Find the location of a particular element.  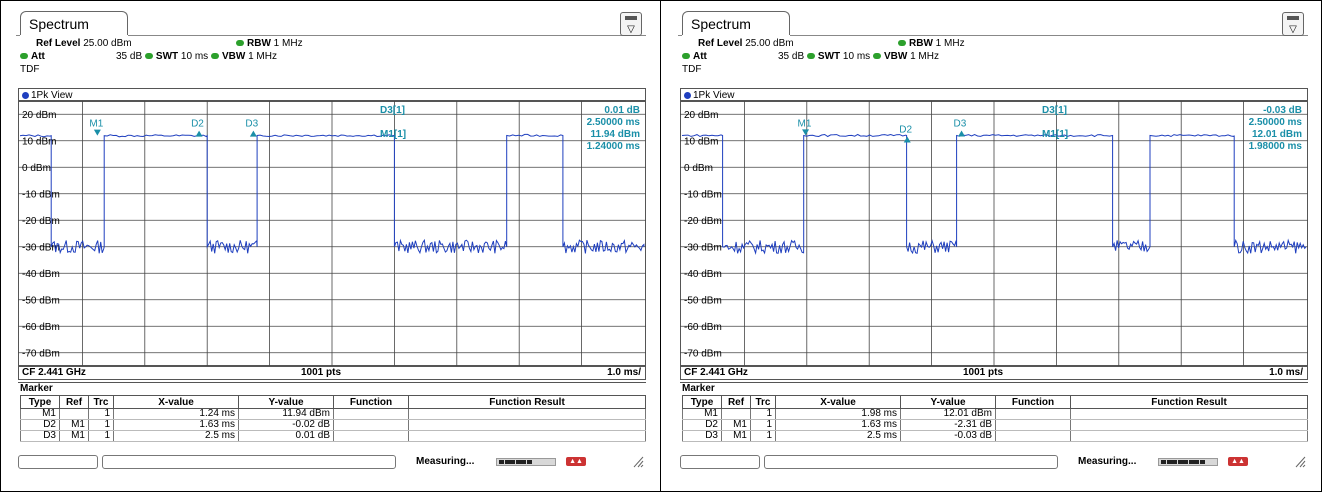

marker-label: D3 is located at coordinates (251, 124).